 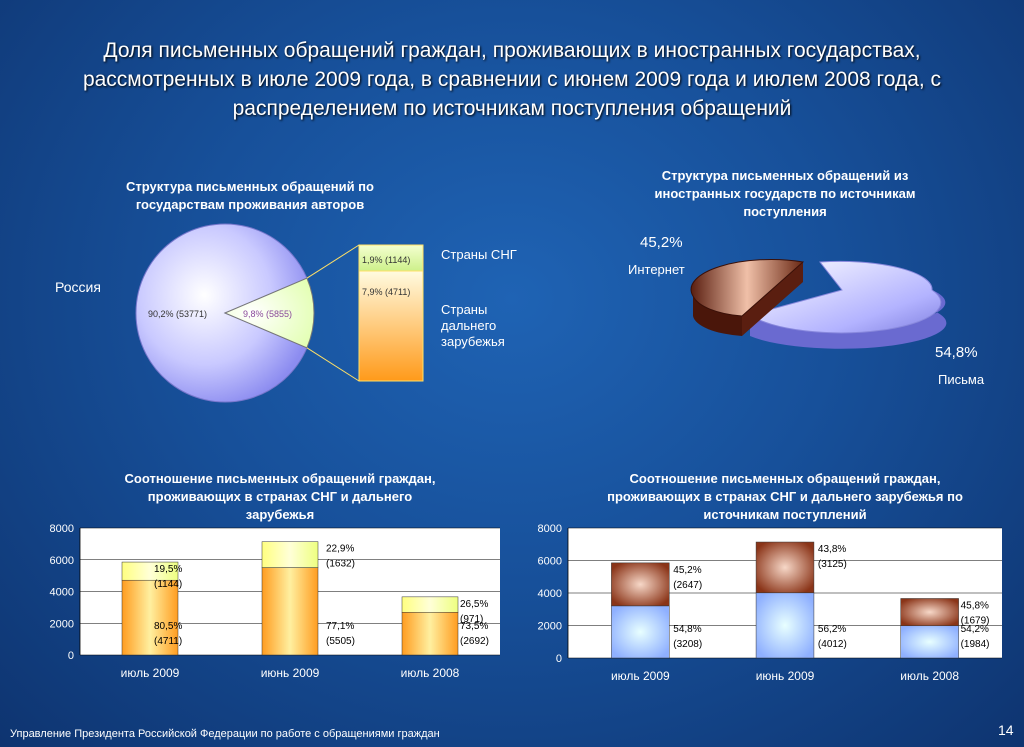 What do you see at coordinates (687, 629) in the screenshot?
I see `data-label: 54,8%` at bounding box center [687, 629].